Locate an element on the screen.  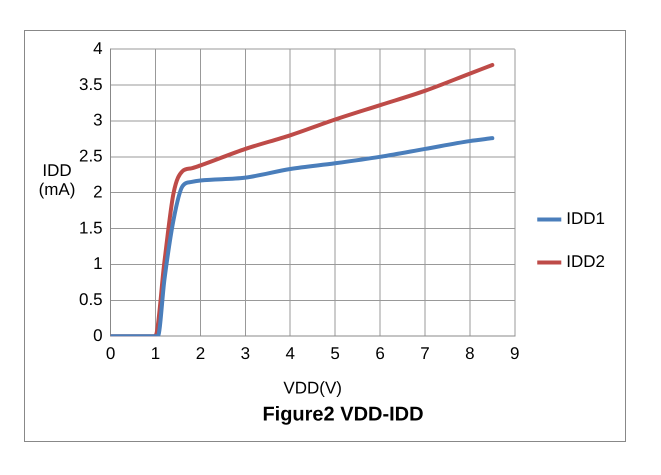
y-tick-label: 1.5 is located at coordinates (90, 228).